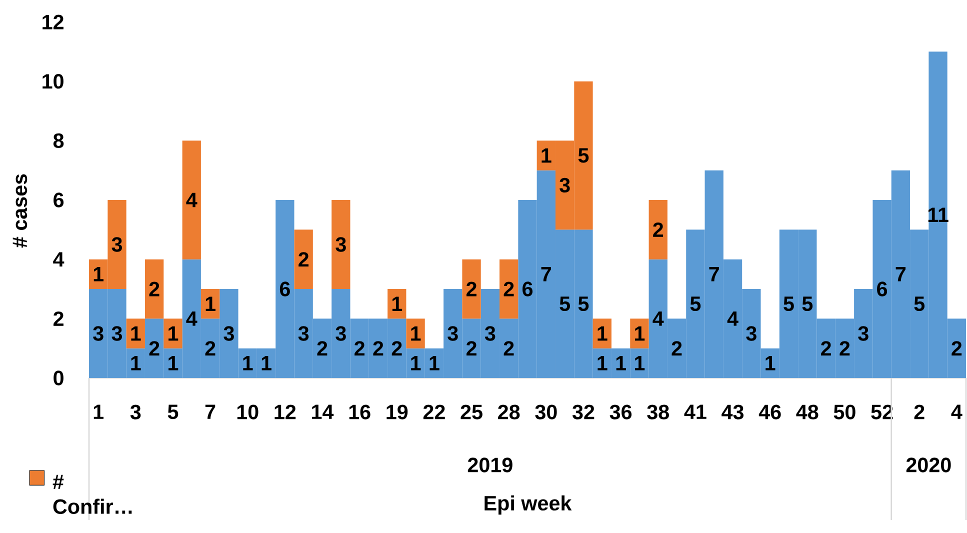  What do you see at coordinates (583, 412) in the screenshot?
I see `x-tick-label: 32` at bounding box center [583, 412].